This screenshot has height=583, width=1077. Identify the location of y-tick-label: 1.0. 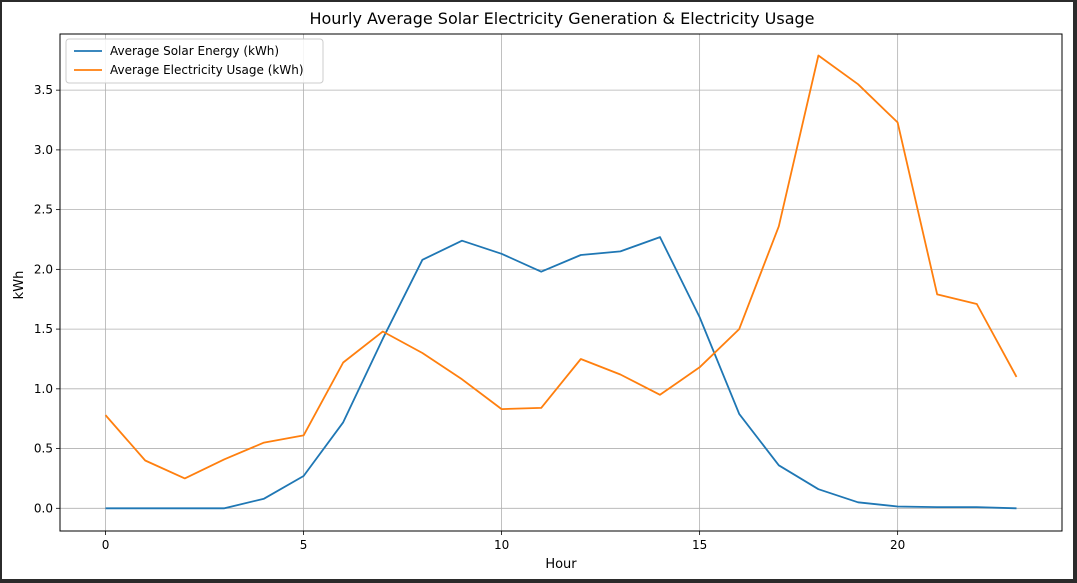
(43, 389).